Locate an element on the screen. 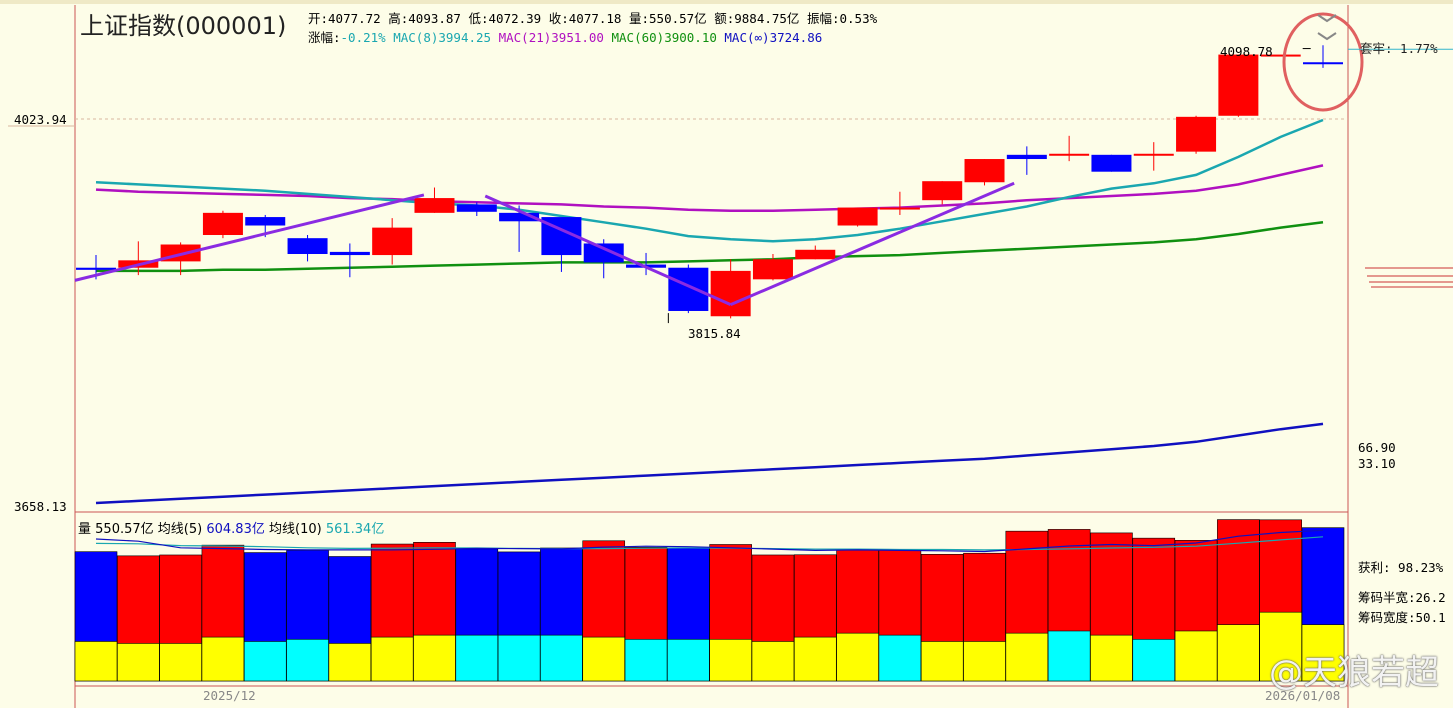  volume-ma5-line is located at coordinates (709, 541).